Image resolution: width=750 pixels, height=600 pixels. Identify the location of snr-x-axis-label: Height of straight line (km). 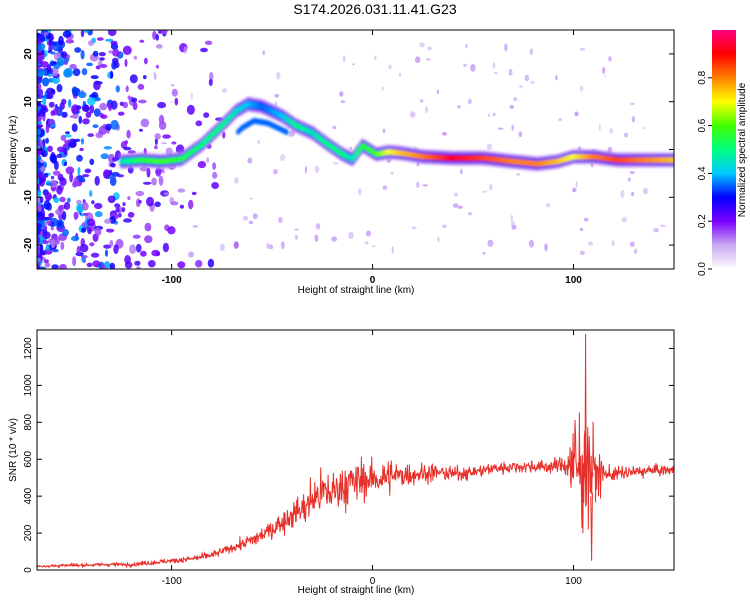
(356, 590).